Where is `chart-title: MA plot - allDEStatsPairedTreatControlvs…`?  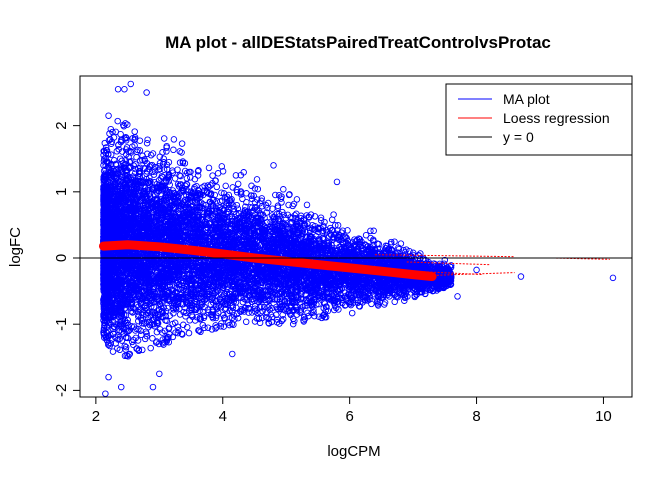
chart-title: MA plot - allDEStatsPairedTreatControlvs… is located at coordinates (358, 42).